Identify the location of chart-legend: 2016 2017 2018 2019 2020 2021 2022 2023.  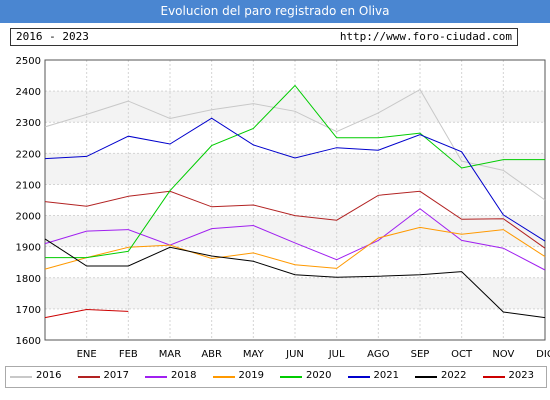
(276, 377).